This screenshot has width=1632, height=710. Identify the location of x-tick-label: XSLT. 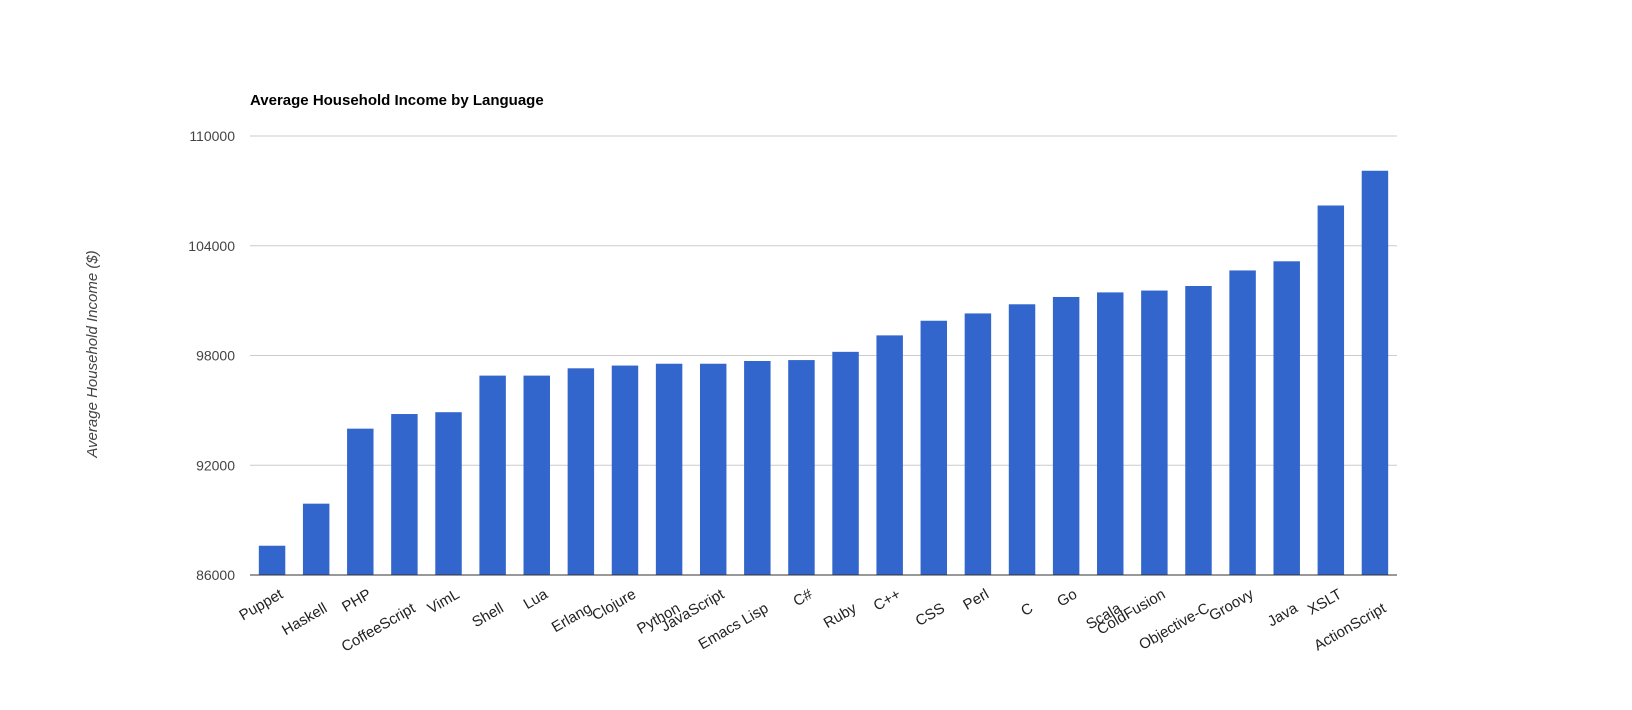
(1325, 602).